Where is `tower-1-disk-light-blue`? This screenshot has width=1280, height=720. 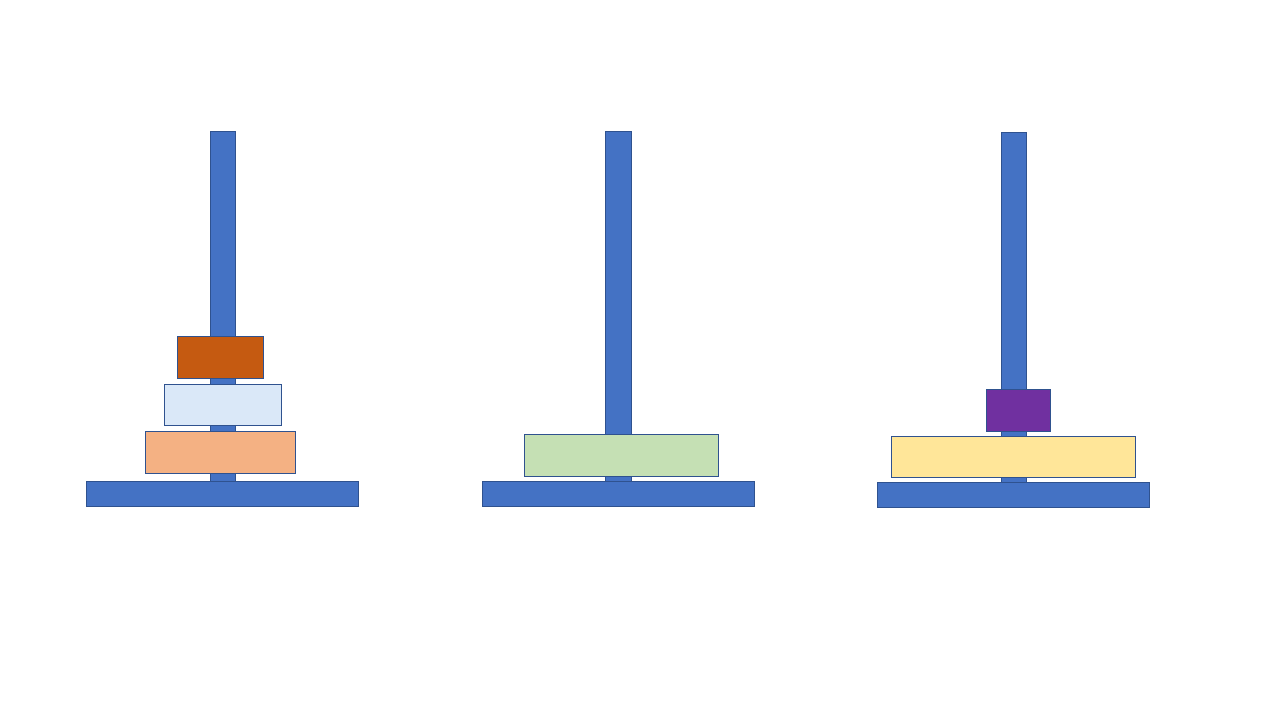
tower-1-disk-light-blue is located at coordinates (223, 405).